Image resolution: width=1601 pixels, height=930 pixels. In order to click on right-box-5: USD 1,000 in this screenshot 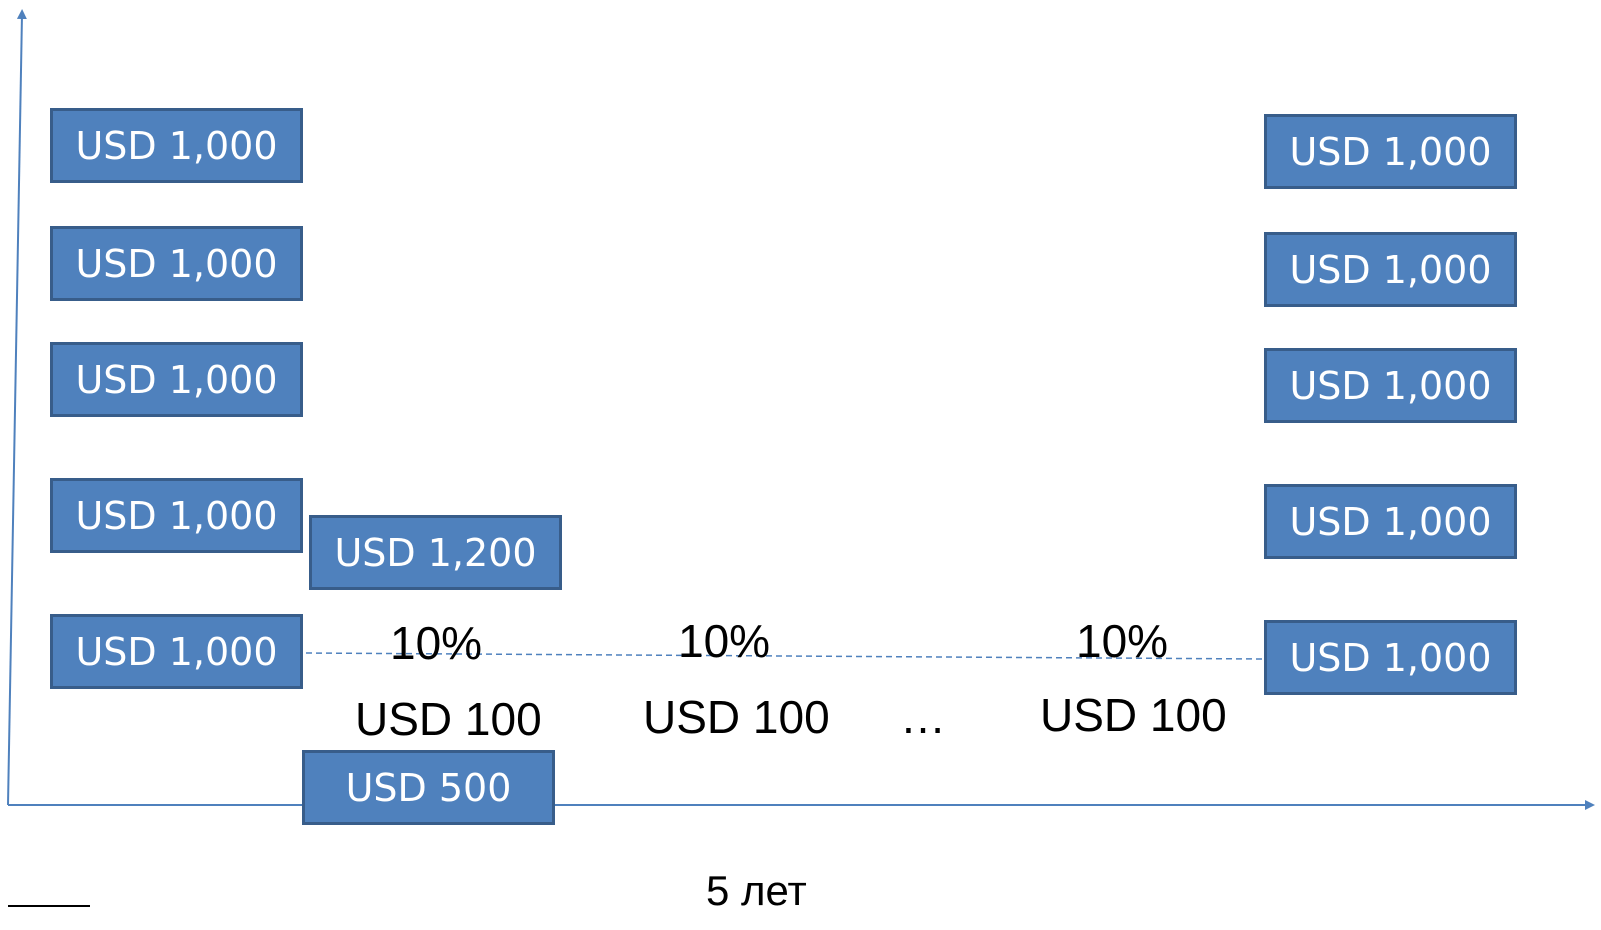, I will do `click(1390, 657)`.